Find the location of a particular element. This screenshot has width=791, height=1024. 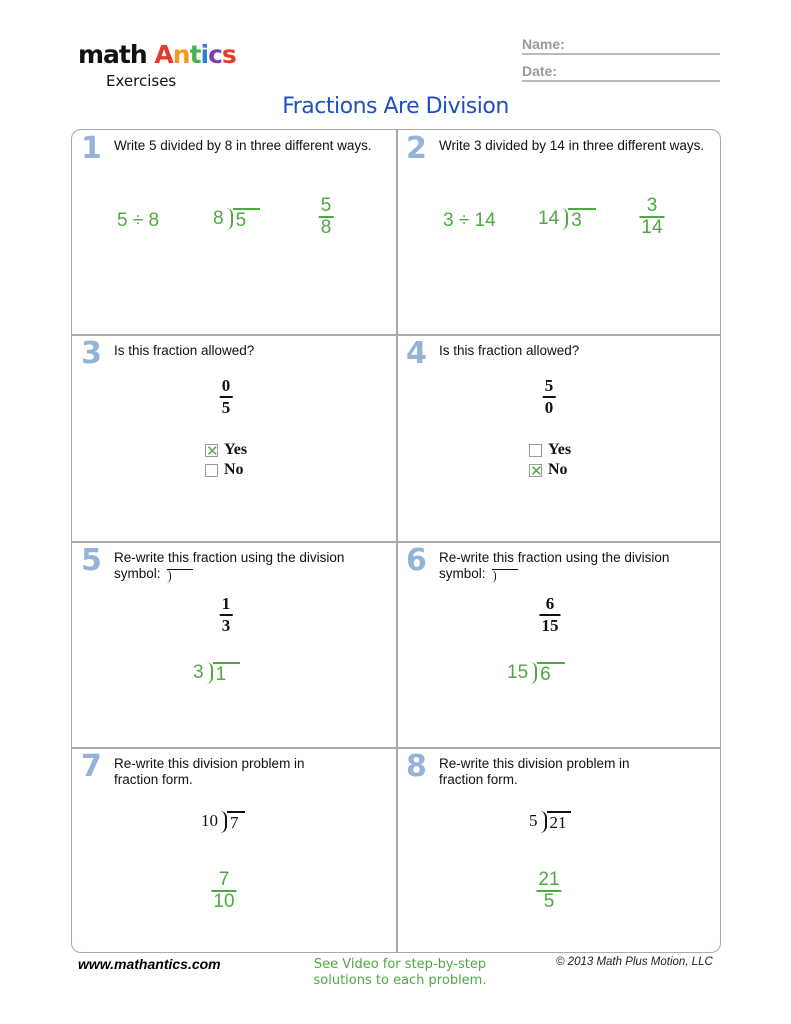

long-division: 5 21 is located at coordinates (550, 822).